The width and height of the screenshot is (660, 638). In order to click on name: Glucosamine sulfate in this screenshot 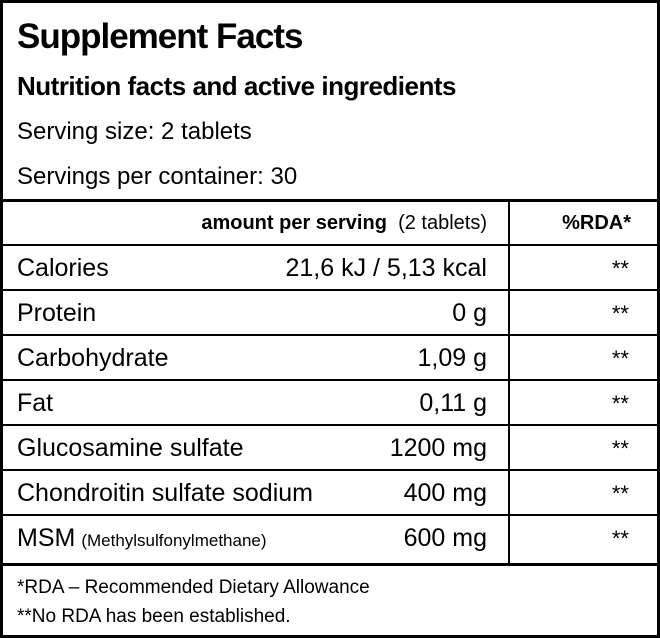, I will do `click(130, 448)`.